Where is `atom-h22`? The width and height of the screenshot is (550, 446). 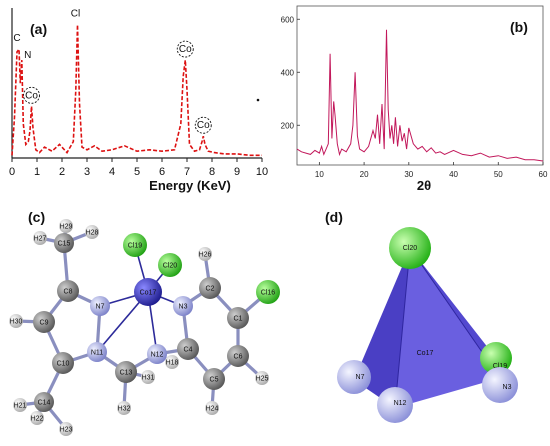
atom-h22 is located at coordinates (37, 418).